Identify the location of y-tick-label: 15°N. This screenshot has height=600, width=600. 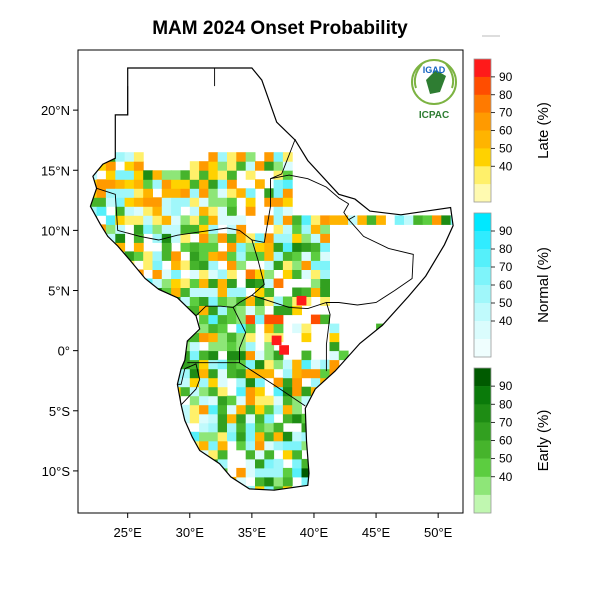
(55, 170).